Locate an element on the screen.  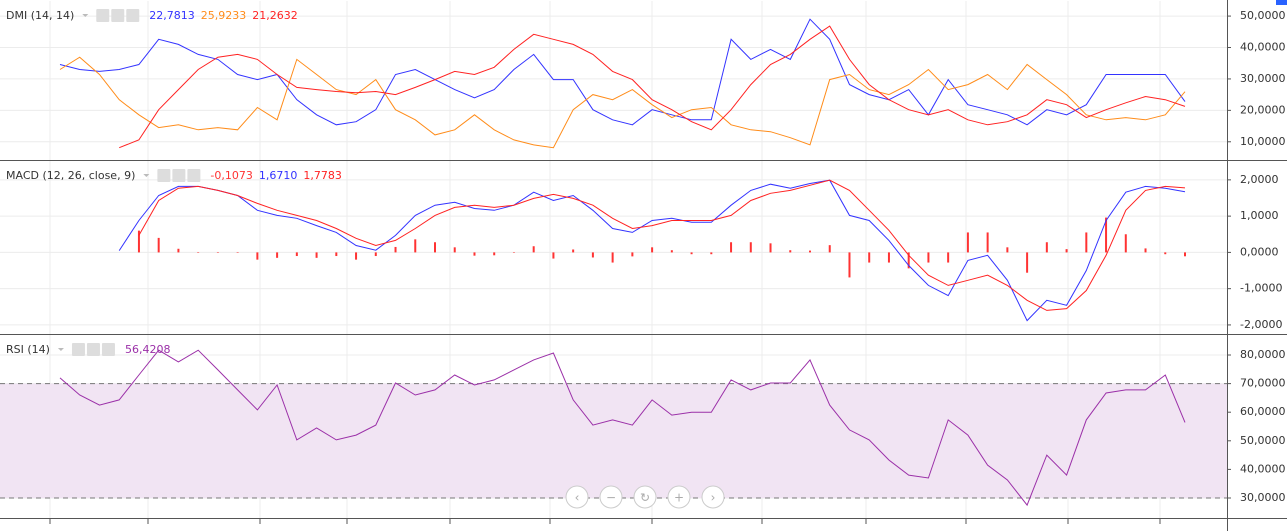
y-tick-label: 80,0000 is located at coordinates (1263, 354).